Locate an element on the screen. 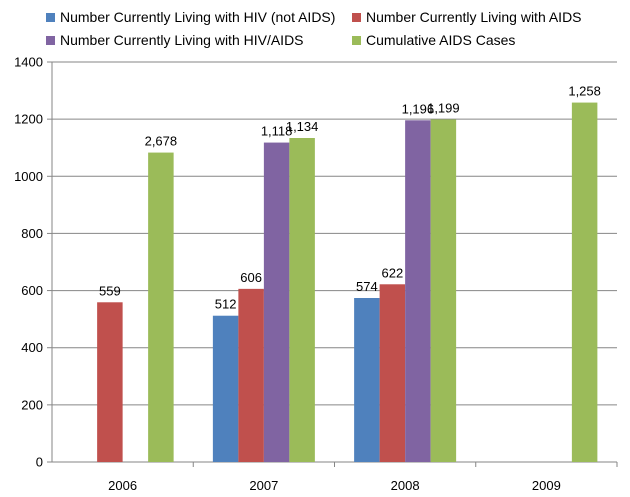  data-label: 1,134 is located at coordinates (302, 126).